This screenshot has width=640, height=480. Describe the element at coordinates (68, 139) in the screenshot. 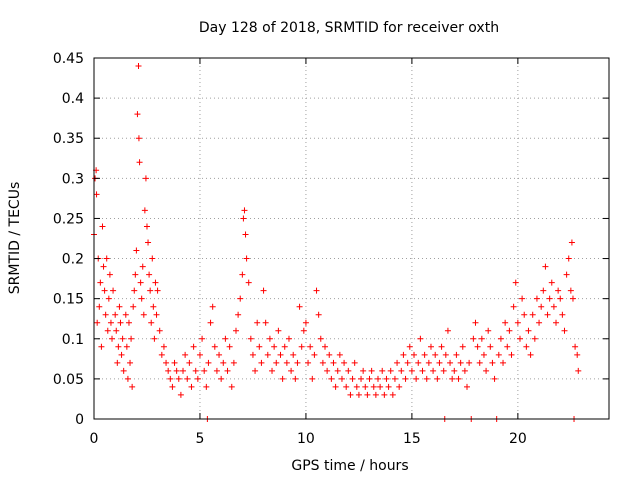

I see `y-tick-label: 0.35` at that location.